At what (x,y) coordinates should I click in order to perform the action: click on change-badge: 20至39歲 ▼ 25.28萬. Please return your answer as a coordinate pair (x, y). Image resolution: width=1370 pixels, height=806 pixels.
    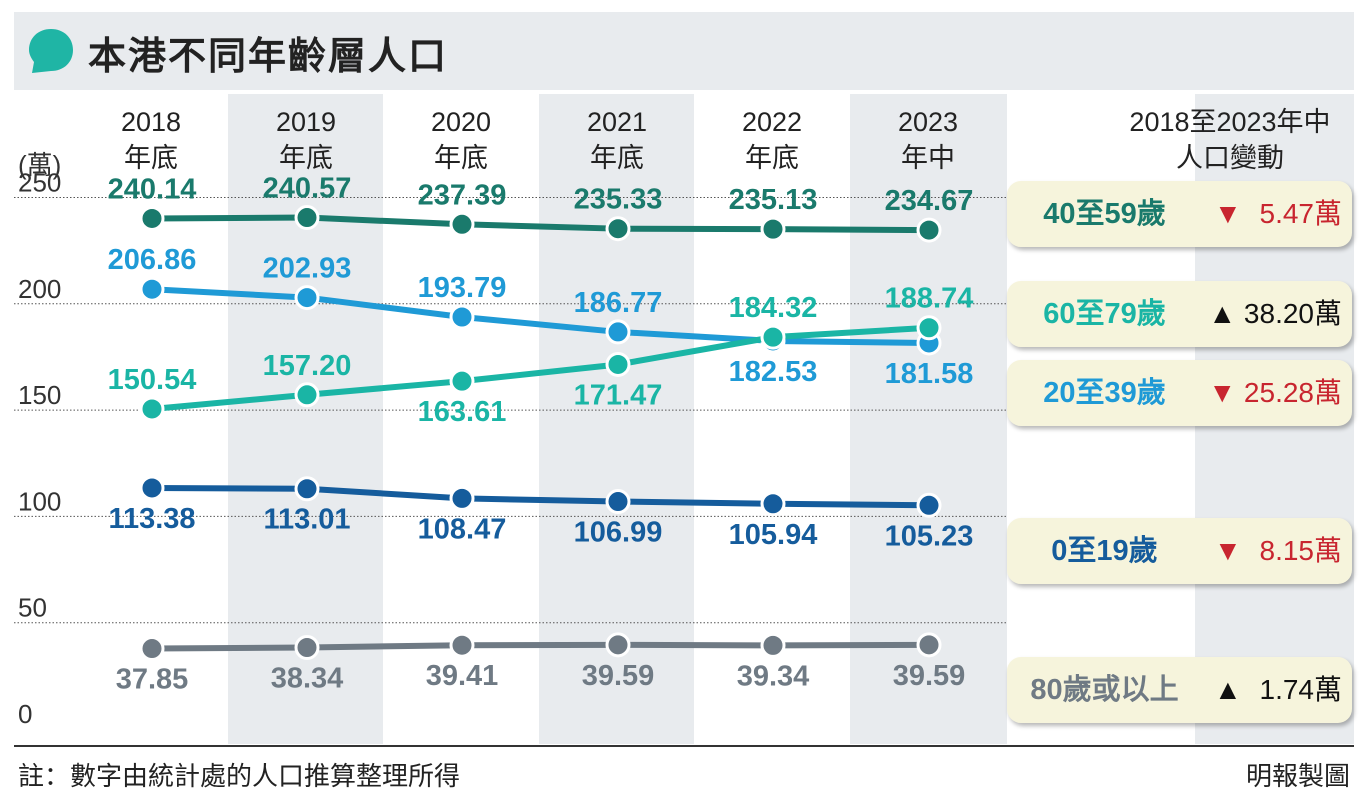
    Looking at the image, I should click on (1179, 393).